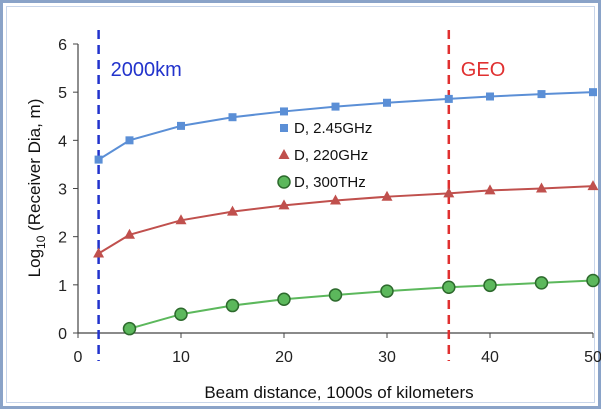  What do you see at coordinates (483, 70) in the screenshot?
I see `reference-line-label: GEO` at bounding box center [483, 70].